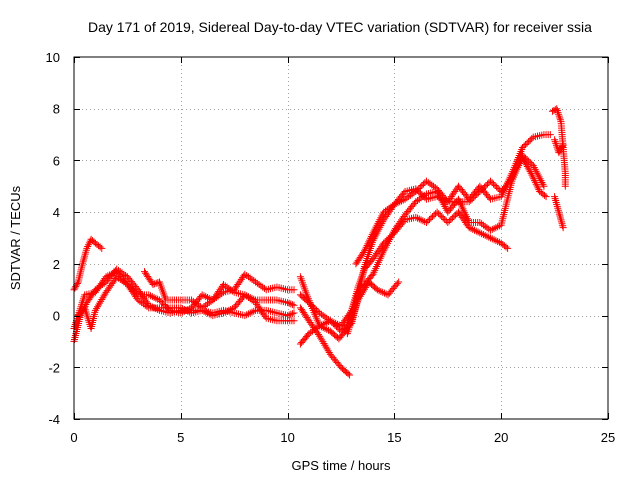 The image size is (640, 485). What do you see at coordinates (56, 264) in the screenshot?
I see `y-tick-label: 2` at bounding box center [56, 264].